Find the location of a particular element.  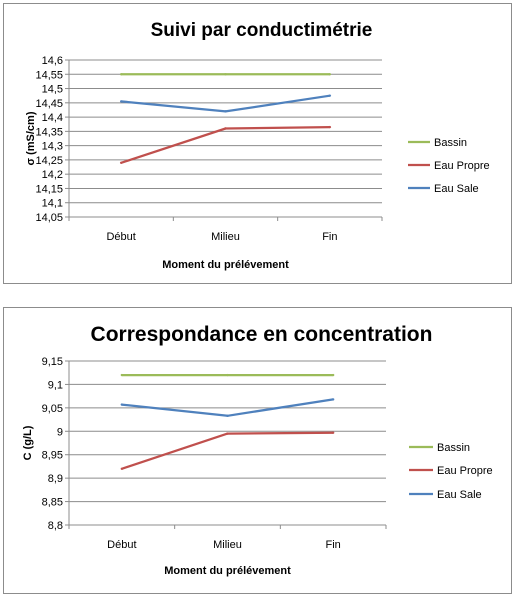

y-tick-label: 14,35 is located at coordinates (49, 132).